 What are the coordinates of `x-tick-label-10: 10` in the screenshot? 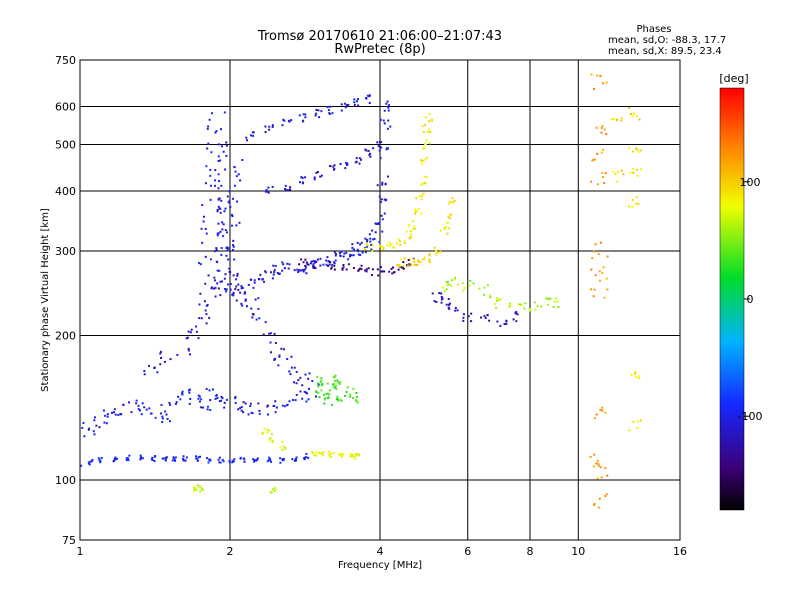 It's located at (578, 551).